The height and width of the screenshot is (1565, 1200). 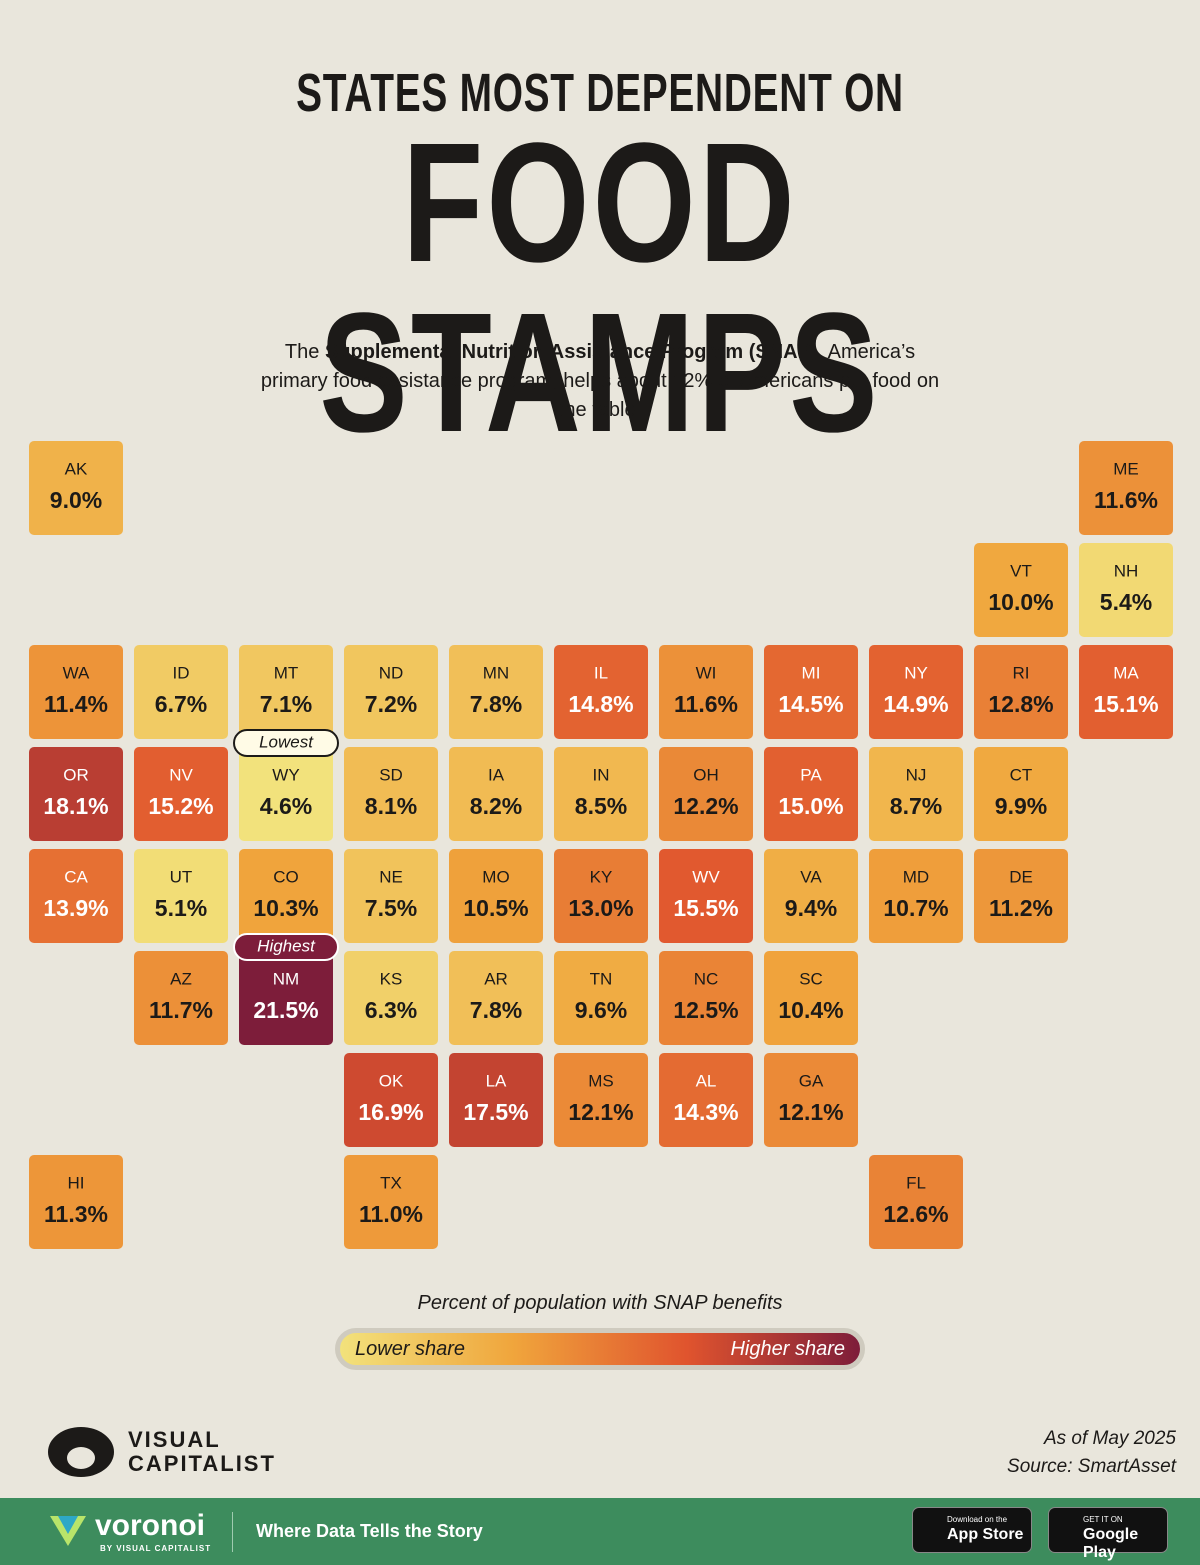 I want to click on state-abbr: IL, so click(x=601, y=672).